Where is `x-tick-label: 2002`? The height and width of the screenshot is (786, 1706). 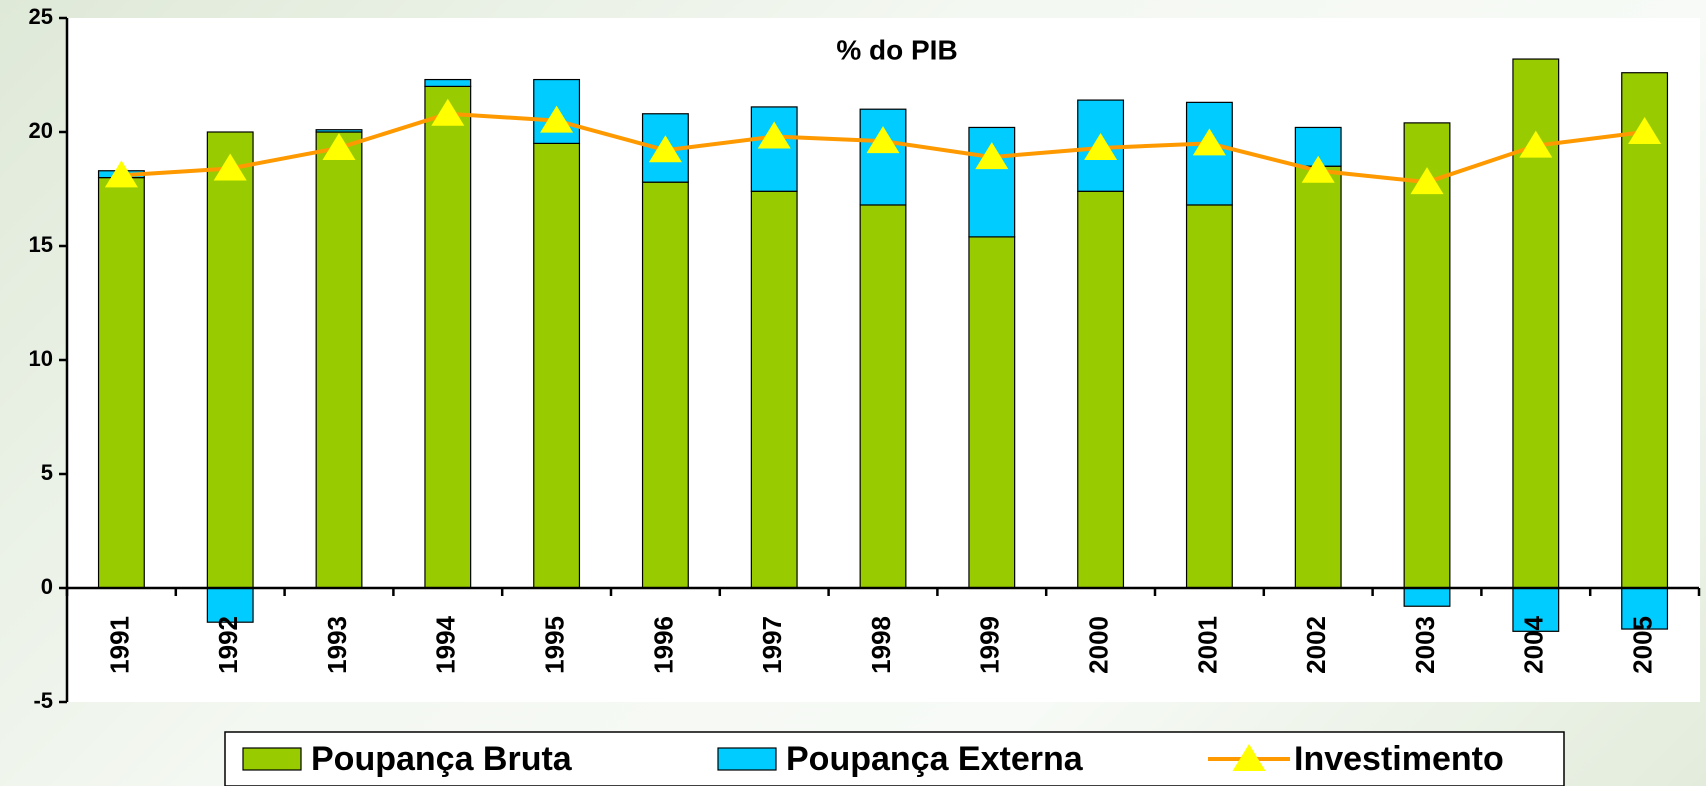
x-tick-label: 2002 is located at coordinates (1316, 645).